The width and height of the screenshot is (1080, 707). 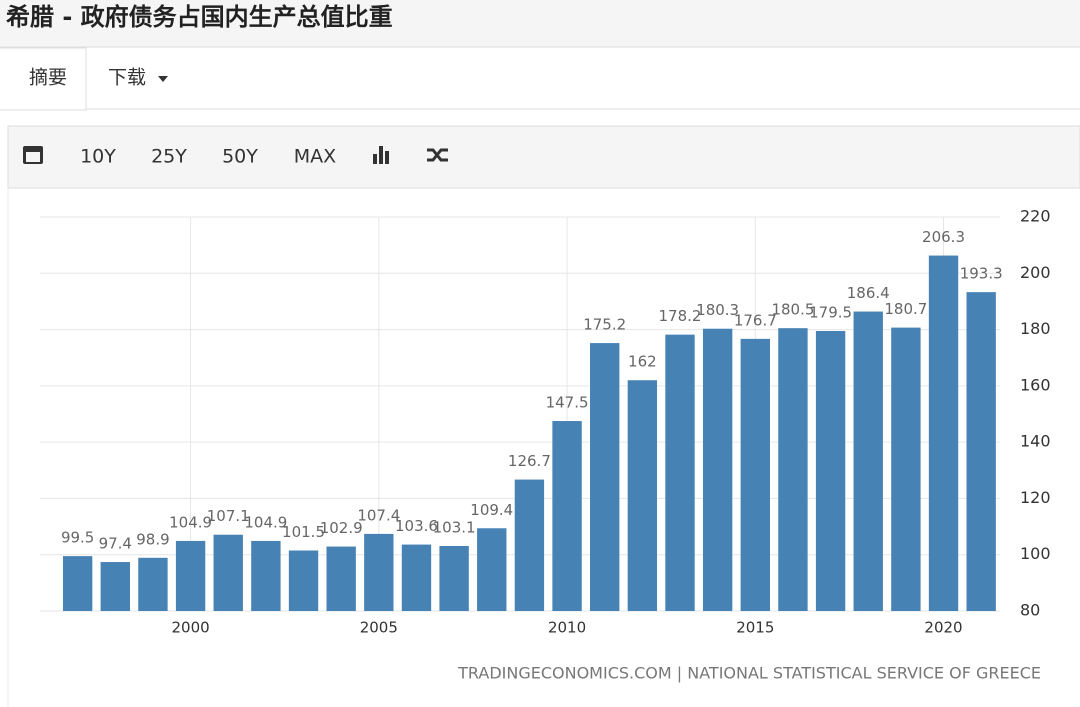 I want to click on data-label: 180.5, so click(x=792, y=310).